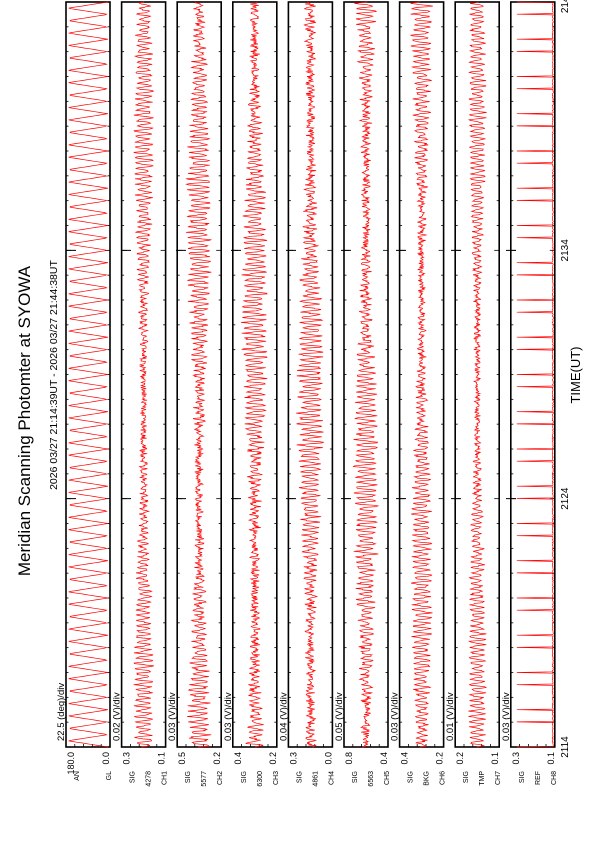 This screenshot has height=842, width=595. I want to click on panel-side-label: CH6, so click(443, 778).